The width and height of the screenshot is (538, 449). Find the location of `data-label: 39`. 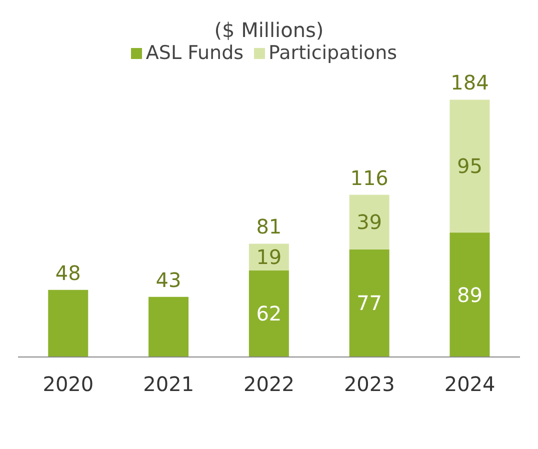

data-label: 39 is located at coordinates (369, 222).